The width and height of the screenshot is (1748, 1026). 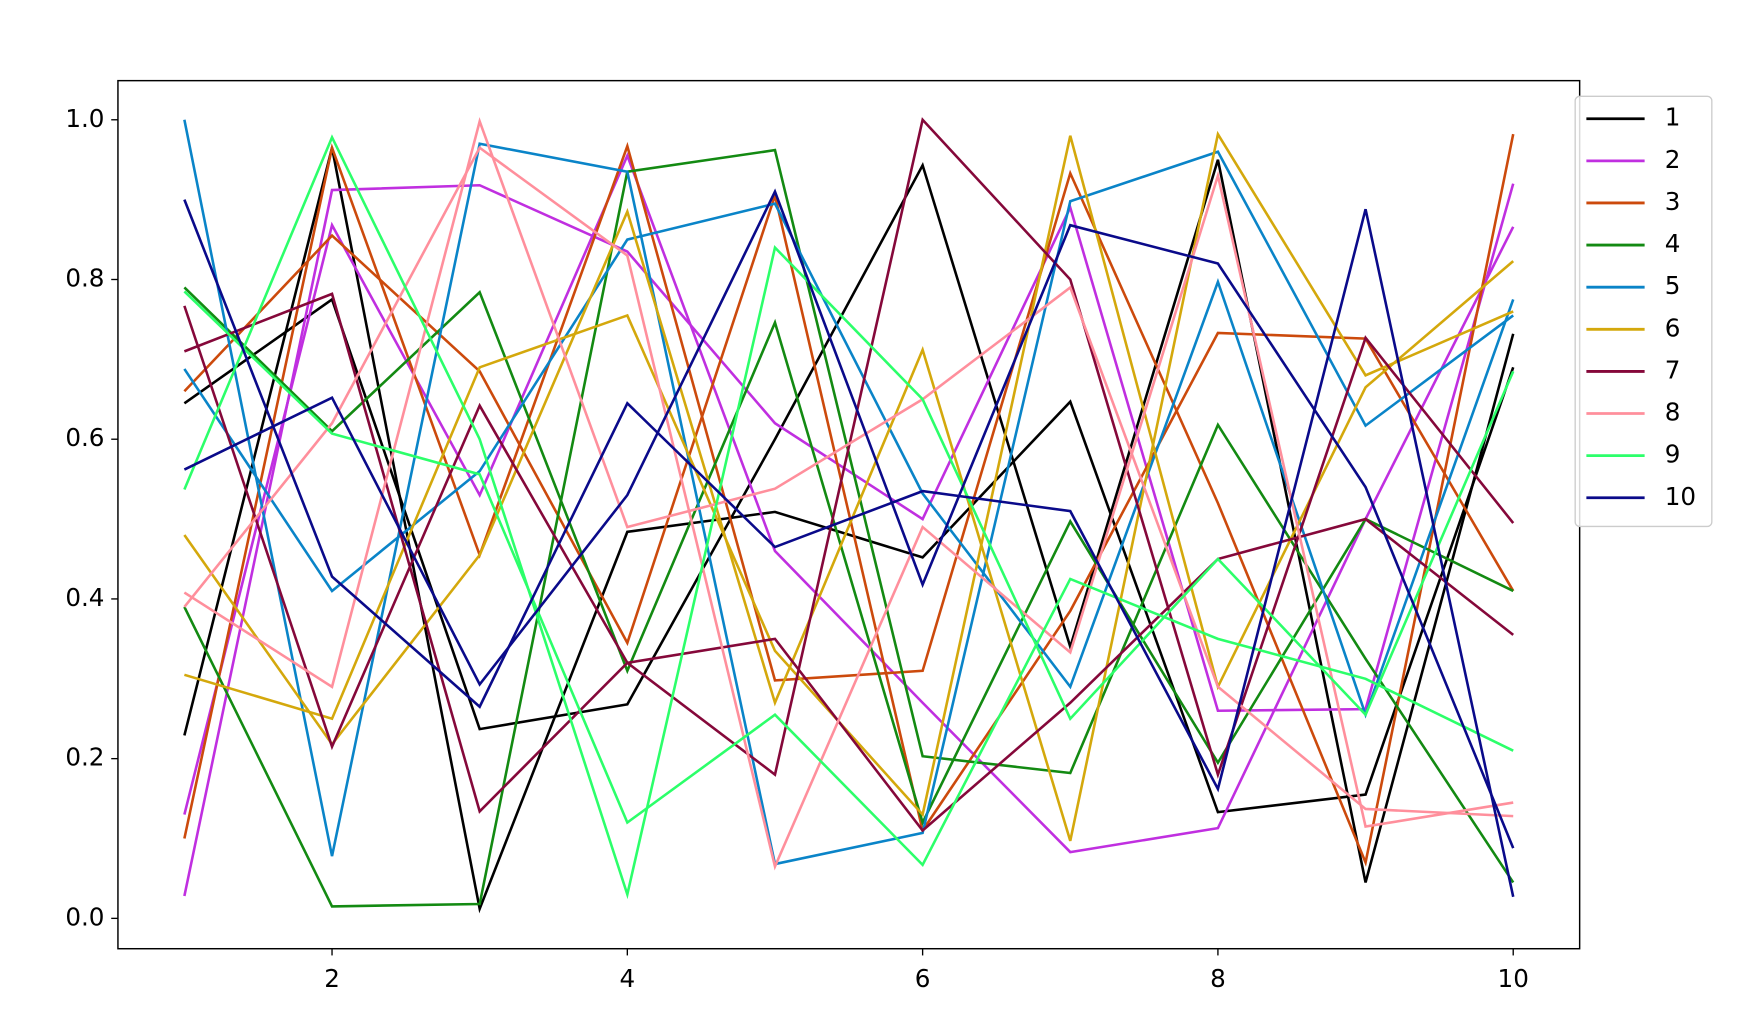 What do you see at coordinates (1673, 243) in the screenshot?
I see `legend-label: 4` at bounding box center [1673, 243].